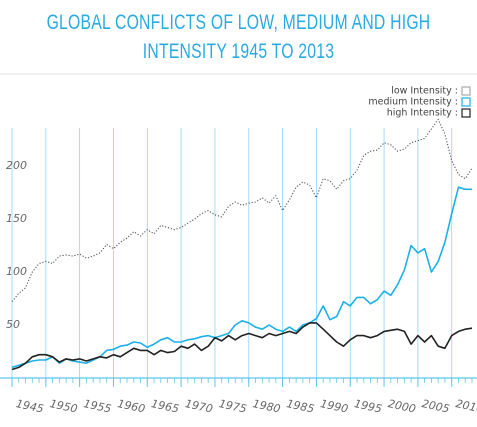 The width and height of the screenshot is (477, 427). What do you see at coordinates (30, 406) in the screenshot?
I see `x-tick-label: 1945` at bounding box center [30, 406].